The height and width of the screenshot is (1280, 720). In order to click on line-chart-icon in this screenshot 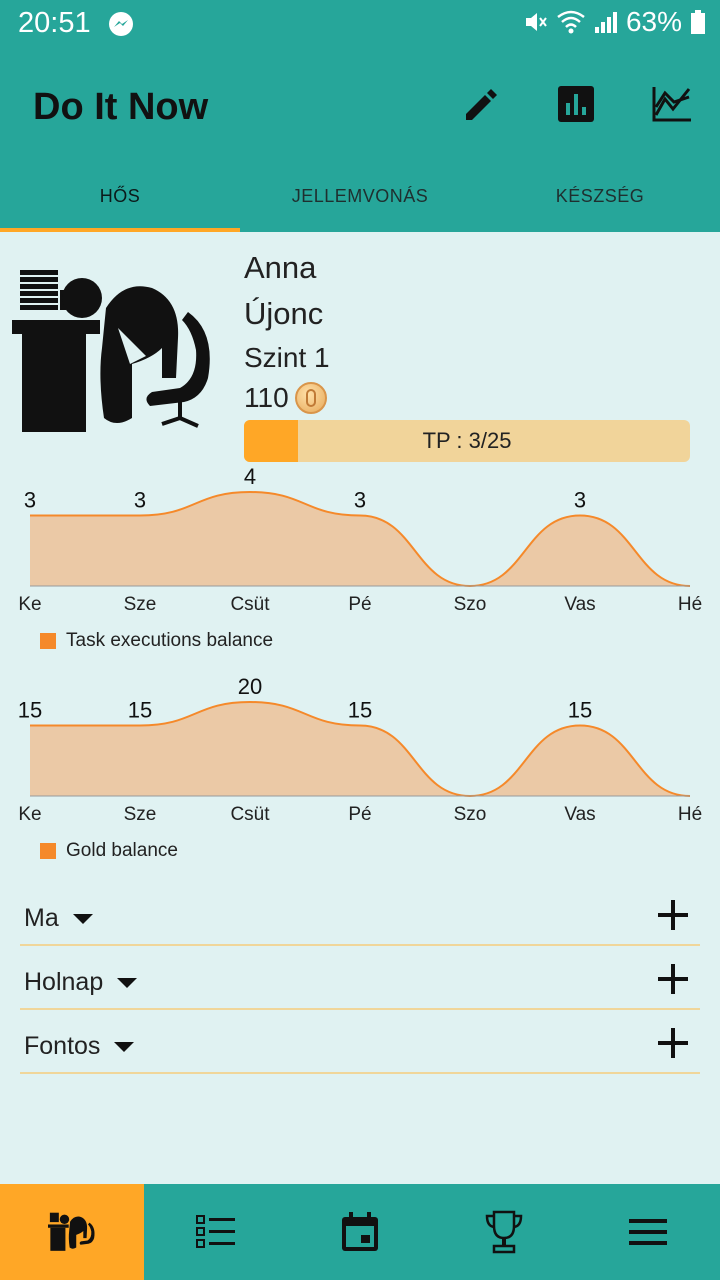, I will do `click(671, 104)`.